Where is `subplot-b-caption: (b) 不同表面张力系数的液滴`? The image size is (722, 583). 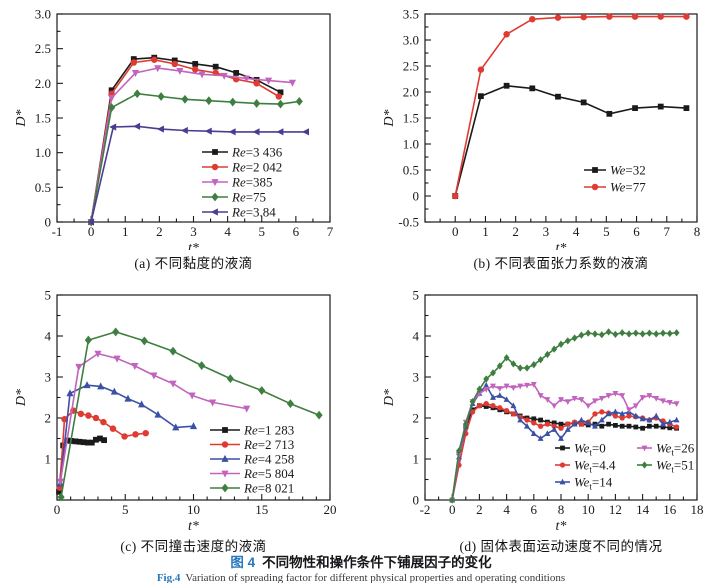
subplot-b-caption: (b) 不同表面张力系数的液滴 is located at coordinates (561, 263).